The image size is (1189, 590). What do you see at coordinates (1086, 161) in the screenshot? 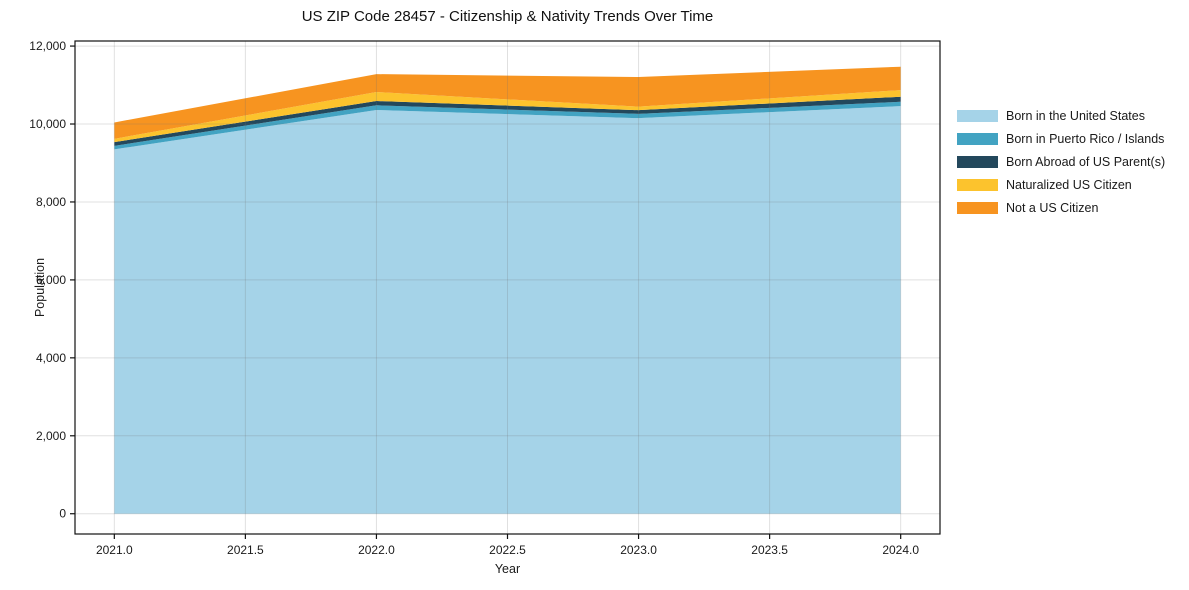
I see `legend-label: Born Abroad of US Parent(s)` at bounding box center [1086, 161].